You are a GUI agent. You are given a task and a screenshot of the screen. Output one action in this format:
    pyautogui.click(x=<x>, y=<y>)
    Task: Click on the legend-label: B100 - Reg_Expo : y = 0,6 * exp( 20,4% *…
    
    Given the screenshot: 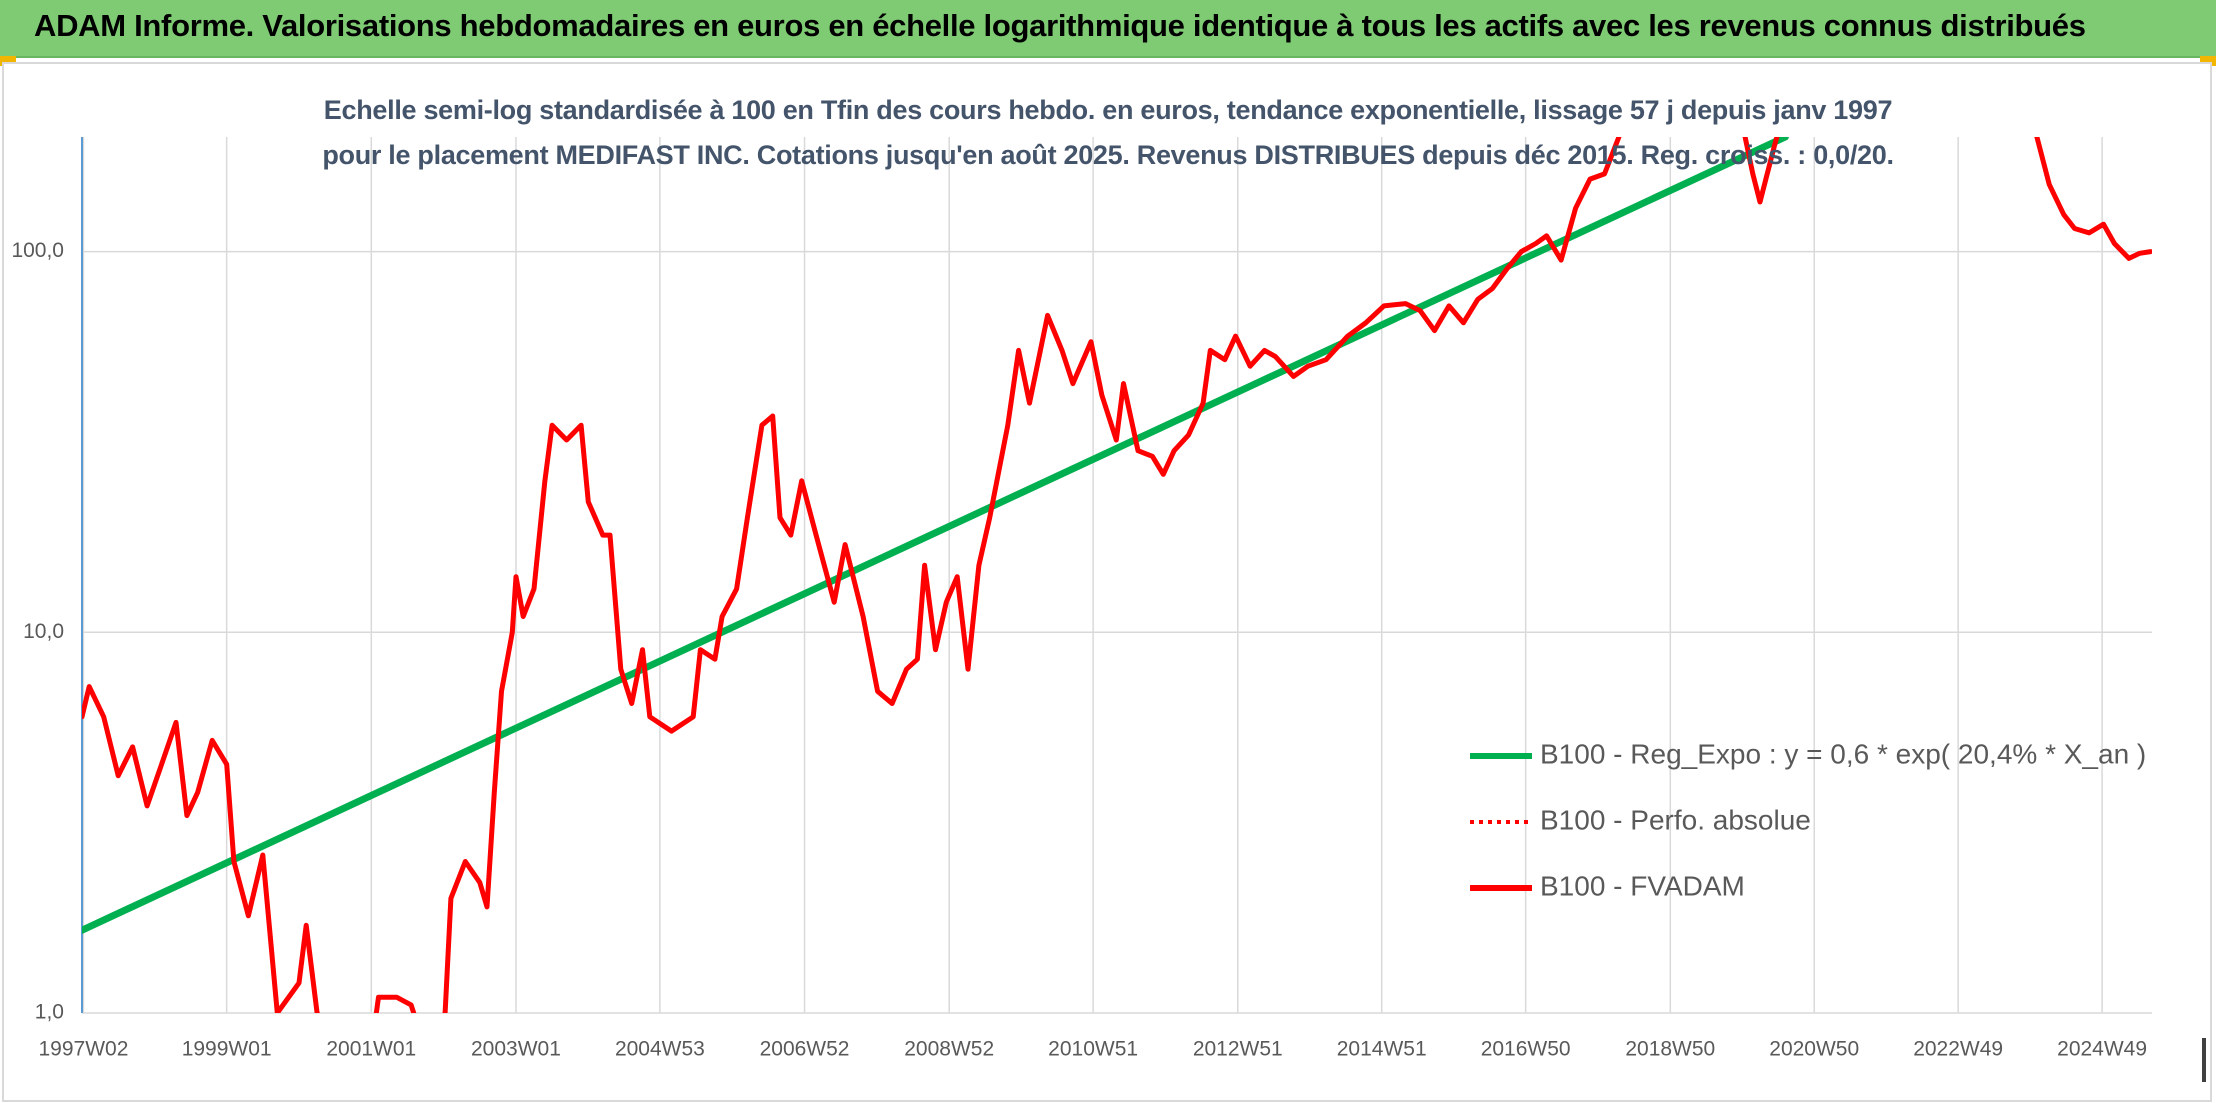 What is the action you would take?
    pyautogui.click(x=1843, y=753)
    